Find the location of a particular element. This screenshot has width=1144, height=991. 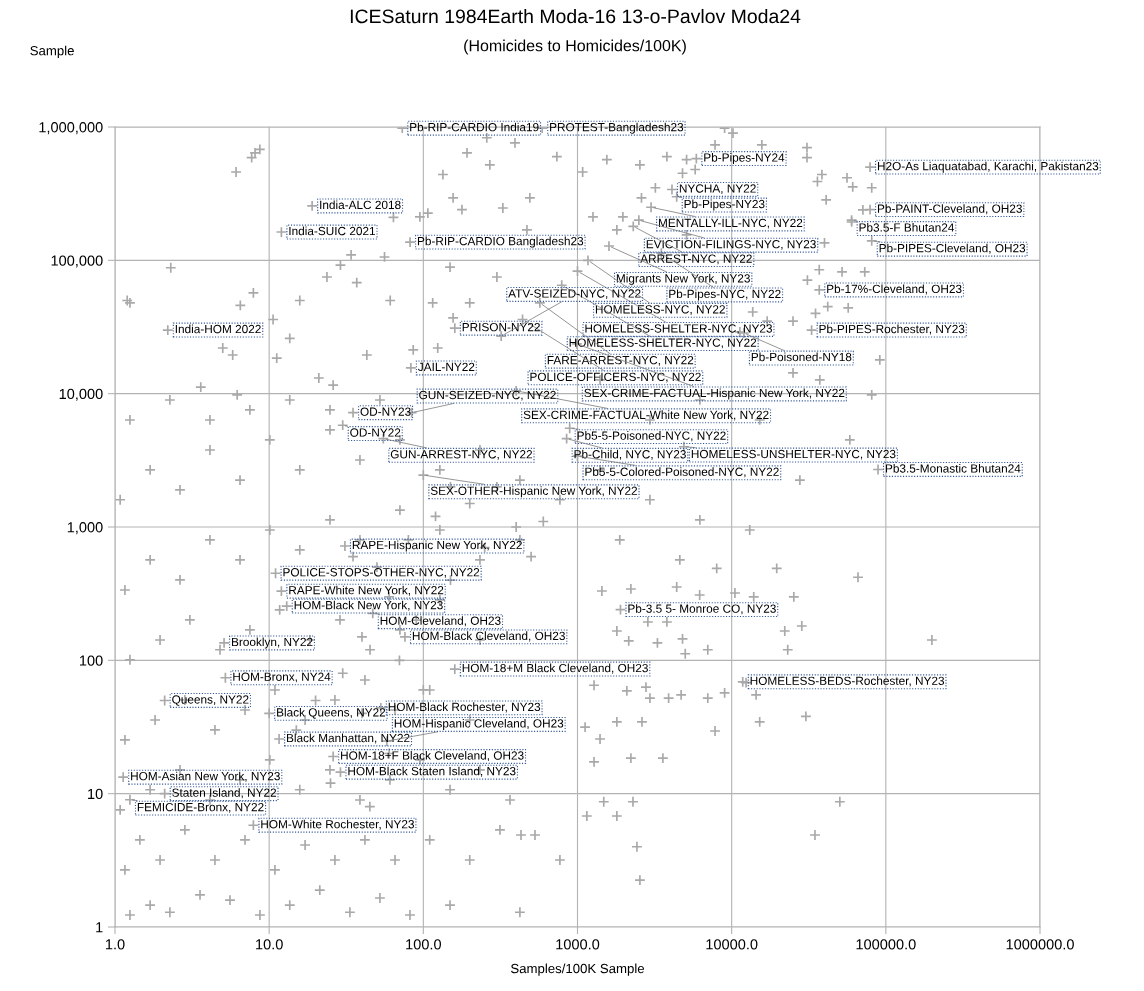

annotation: India-HOM 2022 is located at coordinates (218, 329).